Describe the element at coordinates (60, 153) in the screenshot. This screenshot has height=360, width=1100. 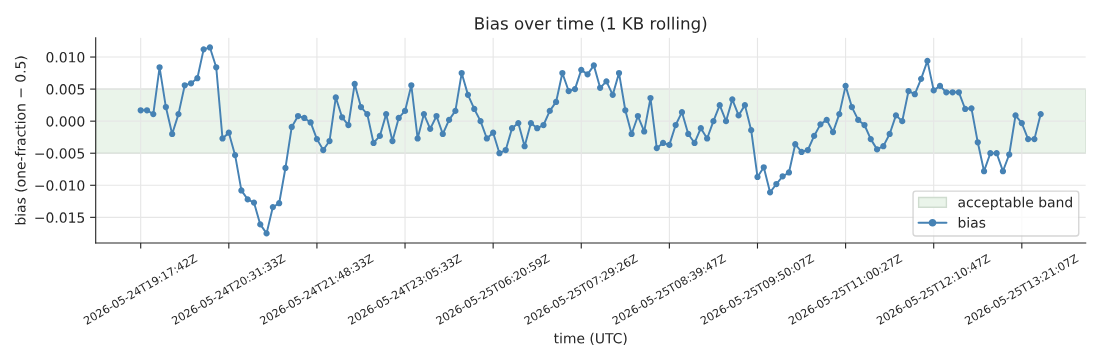
I see `y-tick-label: −0.005` at that location.